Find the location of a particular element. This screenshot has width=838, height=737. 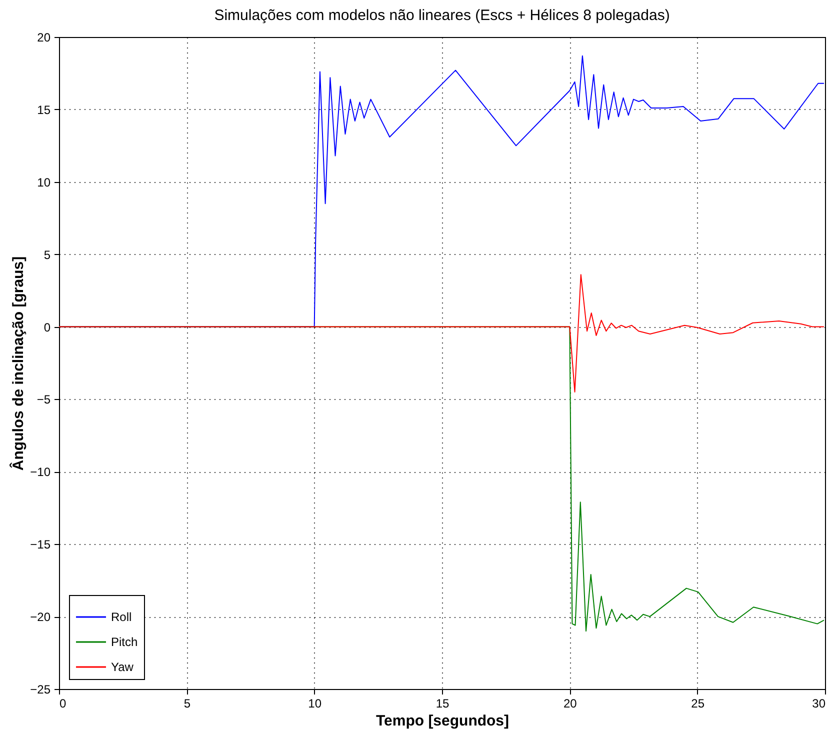

x-tick-label: 15 is located at coordinates (443, 703).